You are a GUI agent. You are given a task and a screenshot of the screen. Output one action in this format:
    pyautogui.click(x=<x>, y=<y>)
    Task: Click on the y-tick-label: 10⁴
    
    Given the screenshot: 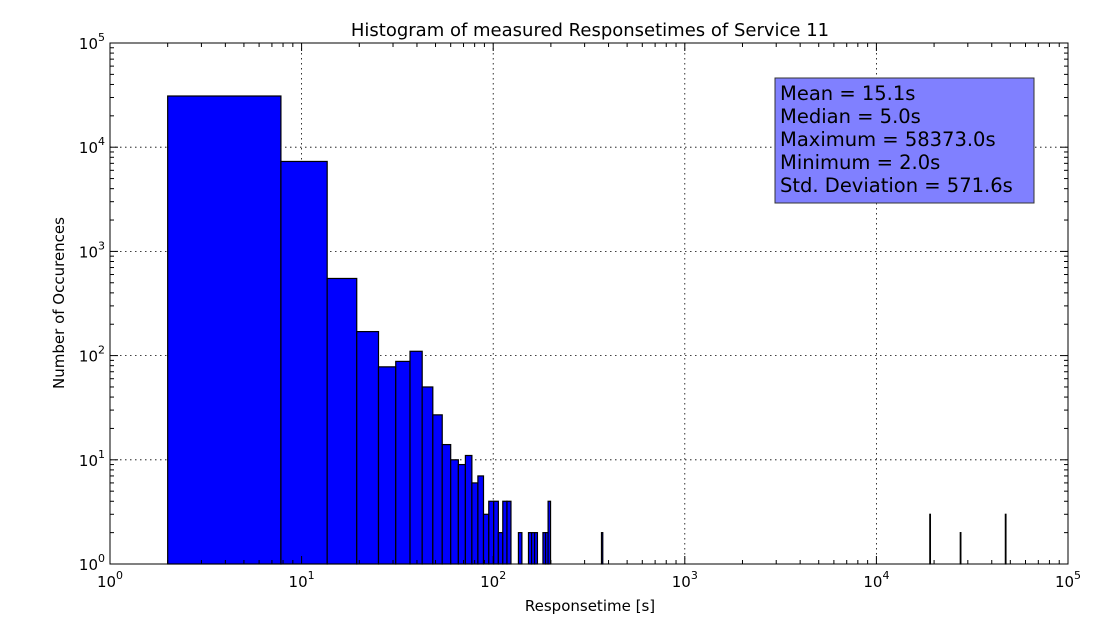 What is the action you would take?
    pyautogui.click(x=92, y=146)
    